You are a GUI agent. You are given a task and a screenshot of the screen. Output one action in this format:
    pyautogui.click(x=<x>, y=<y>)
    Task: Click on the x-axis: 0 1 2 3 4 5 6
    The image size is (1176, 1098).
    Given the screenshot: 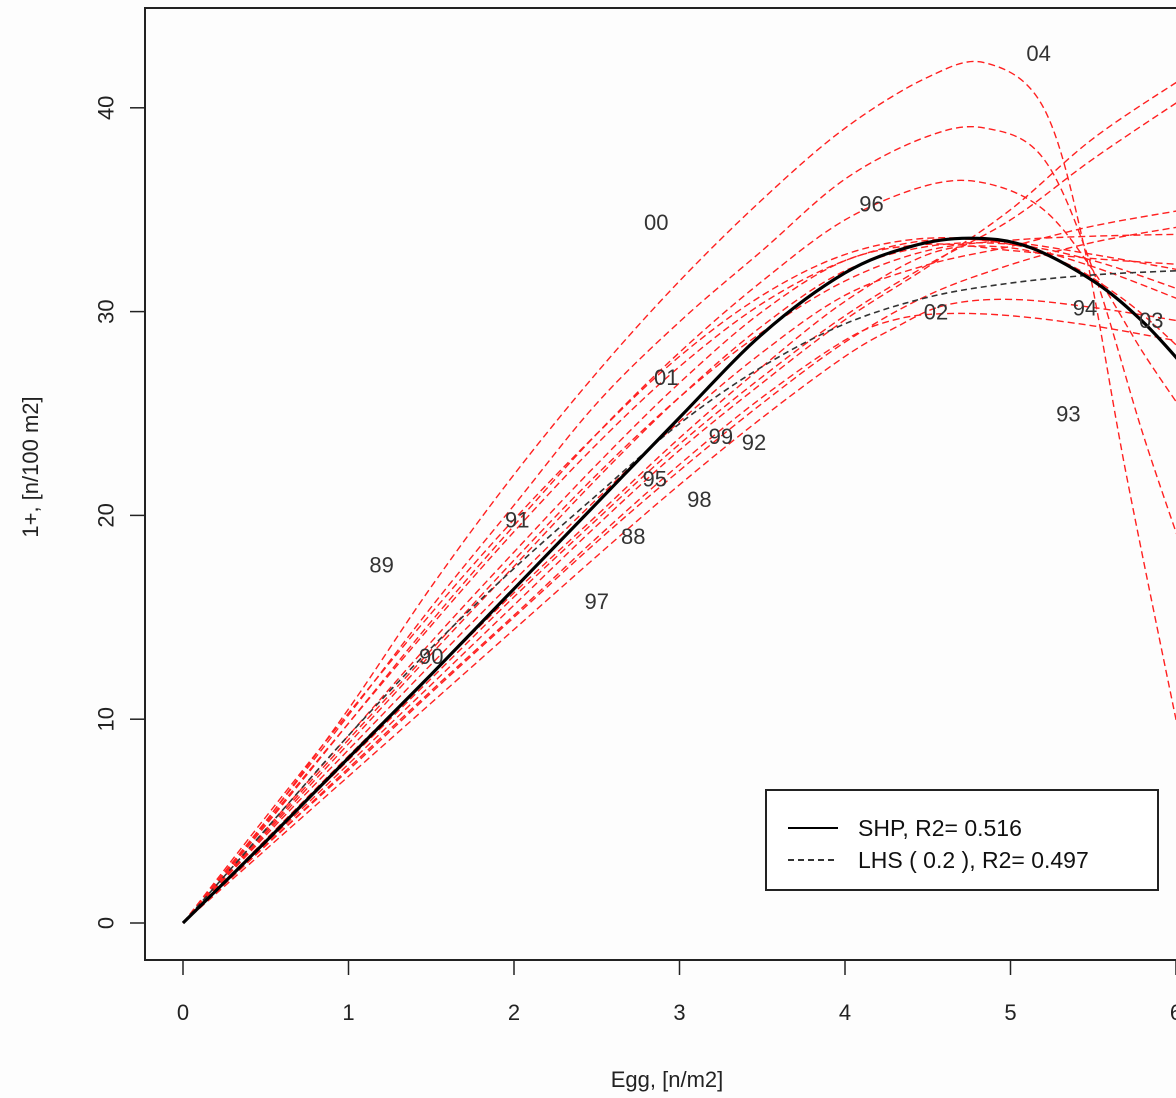 What is the action you would take?
    pyautogui.click(x=676, y=992)
    